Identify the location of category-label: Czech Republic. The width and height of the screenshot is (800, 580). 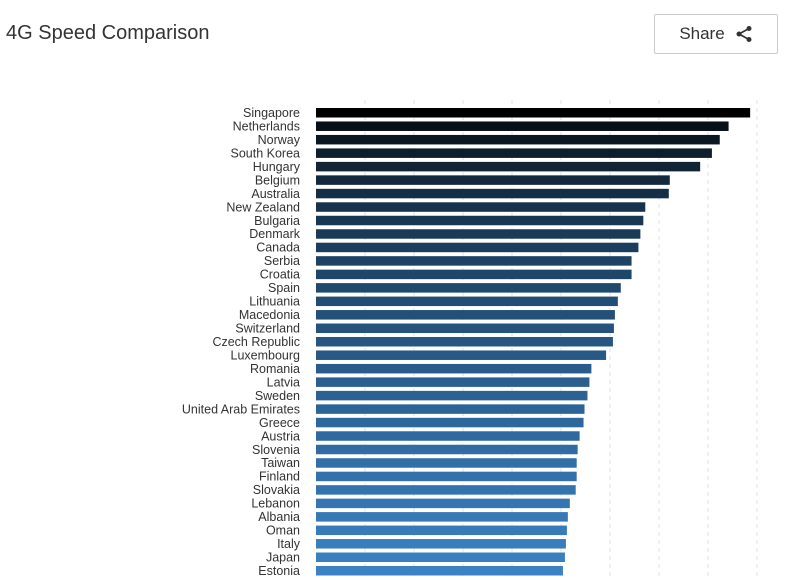
(256, 342).